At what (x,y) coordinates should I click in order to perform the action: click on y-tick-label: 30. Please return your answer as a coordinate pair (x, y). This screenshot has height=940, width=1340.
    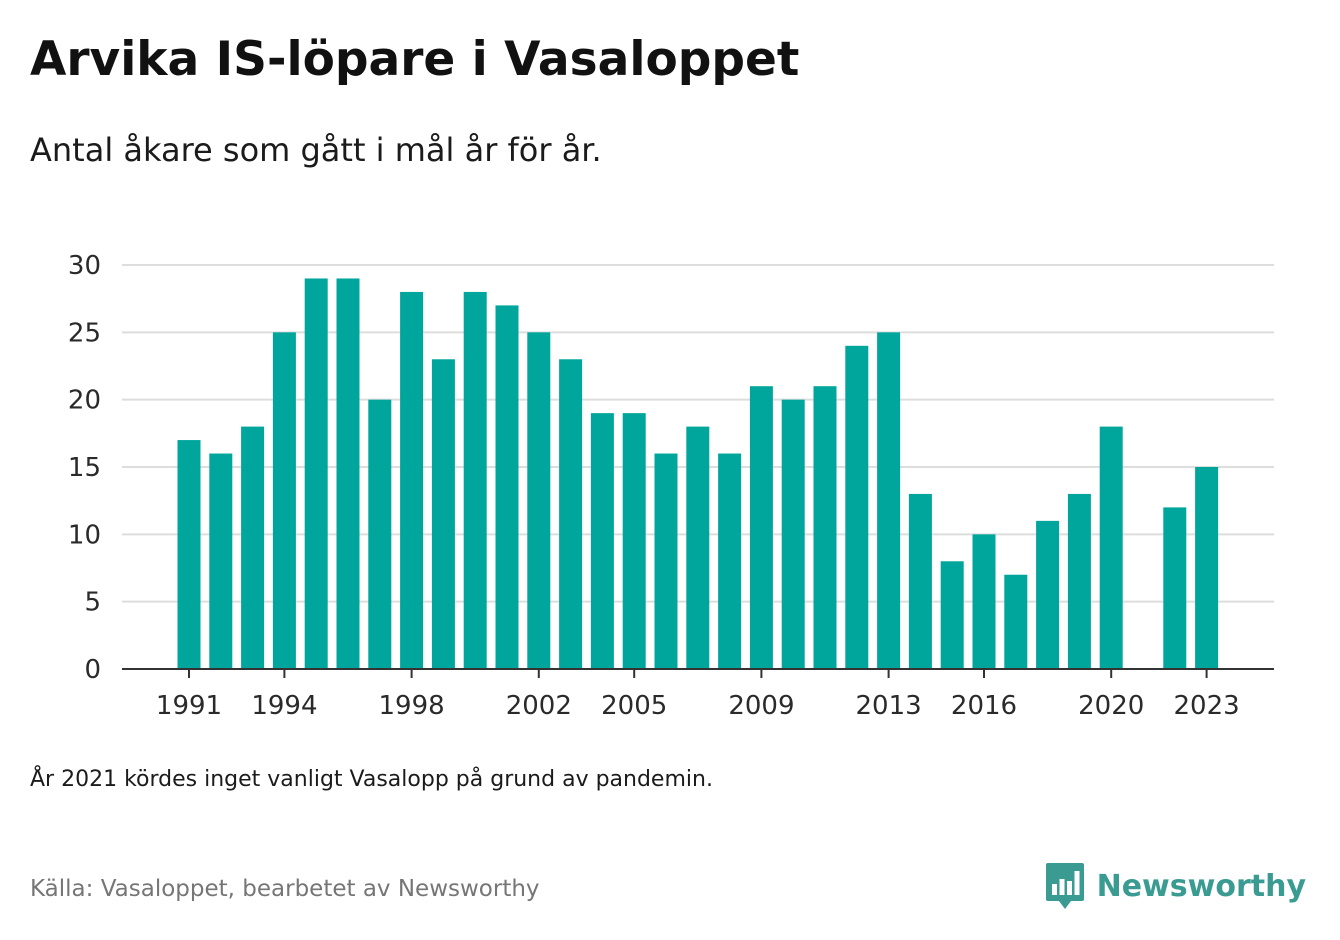
    Looking at the image, I should click on (84, 266).